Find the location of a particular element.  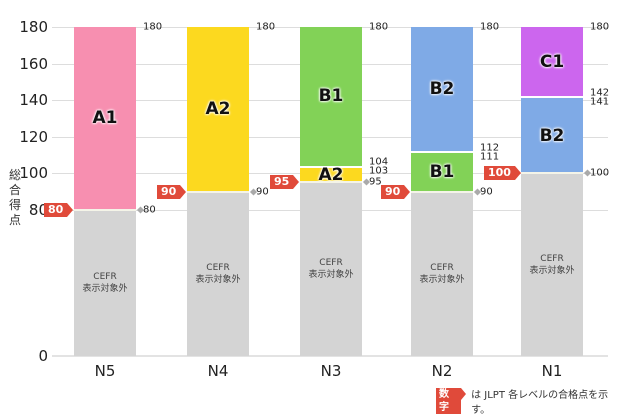

score-boundary-label: 95 is located at coordinates (375, 182).